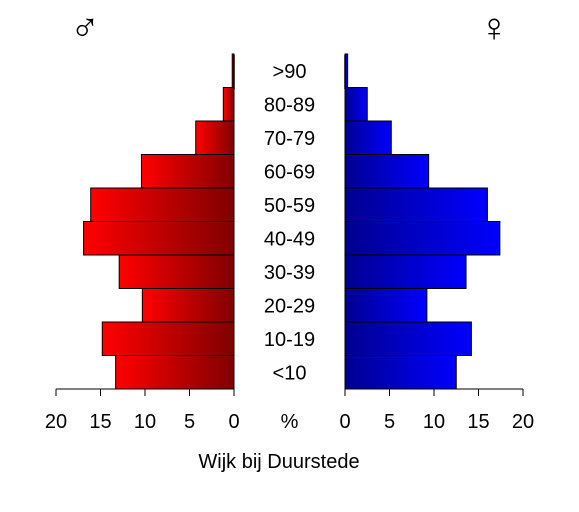  I want to click on age-group-label: 60-69, so click(289, 172).